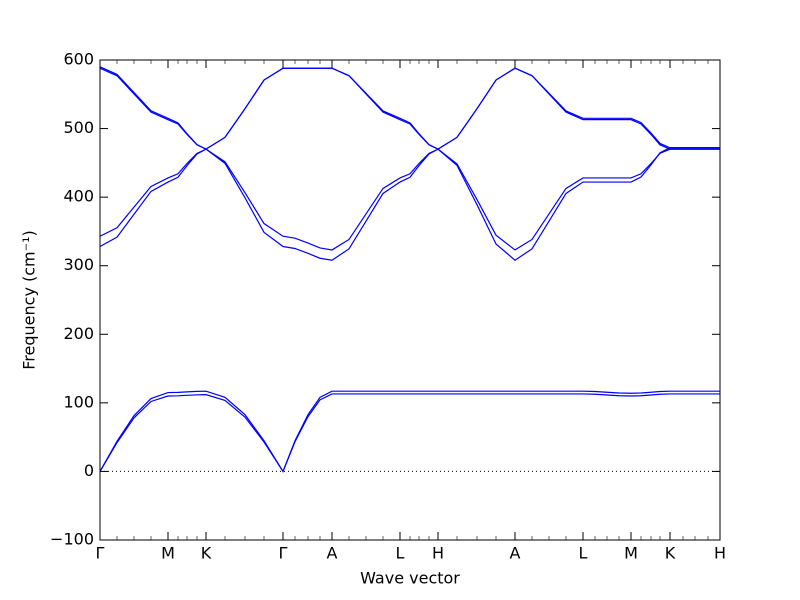 The height and width of the screenshot is (600, 800). Describe the element at coordinates (72, 539) in the screenshot. I see `y-tick-label: −100` at that location.